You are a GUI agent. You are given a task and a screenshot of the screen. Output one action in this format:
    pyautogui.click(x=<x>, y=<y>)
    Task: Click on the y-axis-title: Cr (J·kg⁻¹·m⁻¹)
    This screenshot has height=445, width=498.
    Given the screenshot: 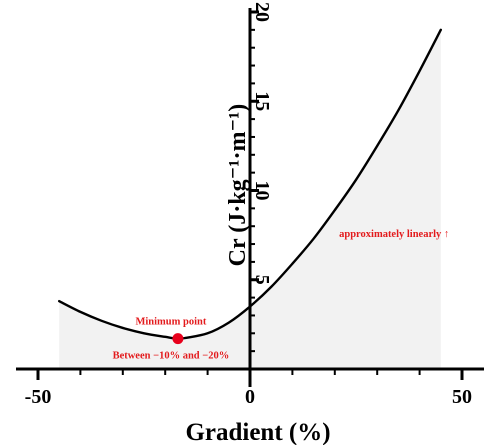 What is the action you would take?
    pyautogui.click(x=238, y=185)
    